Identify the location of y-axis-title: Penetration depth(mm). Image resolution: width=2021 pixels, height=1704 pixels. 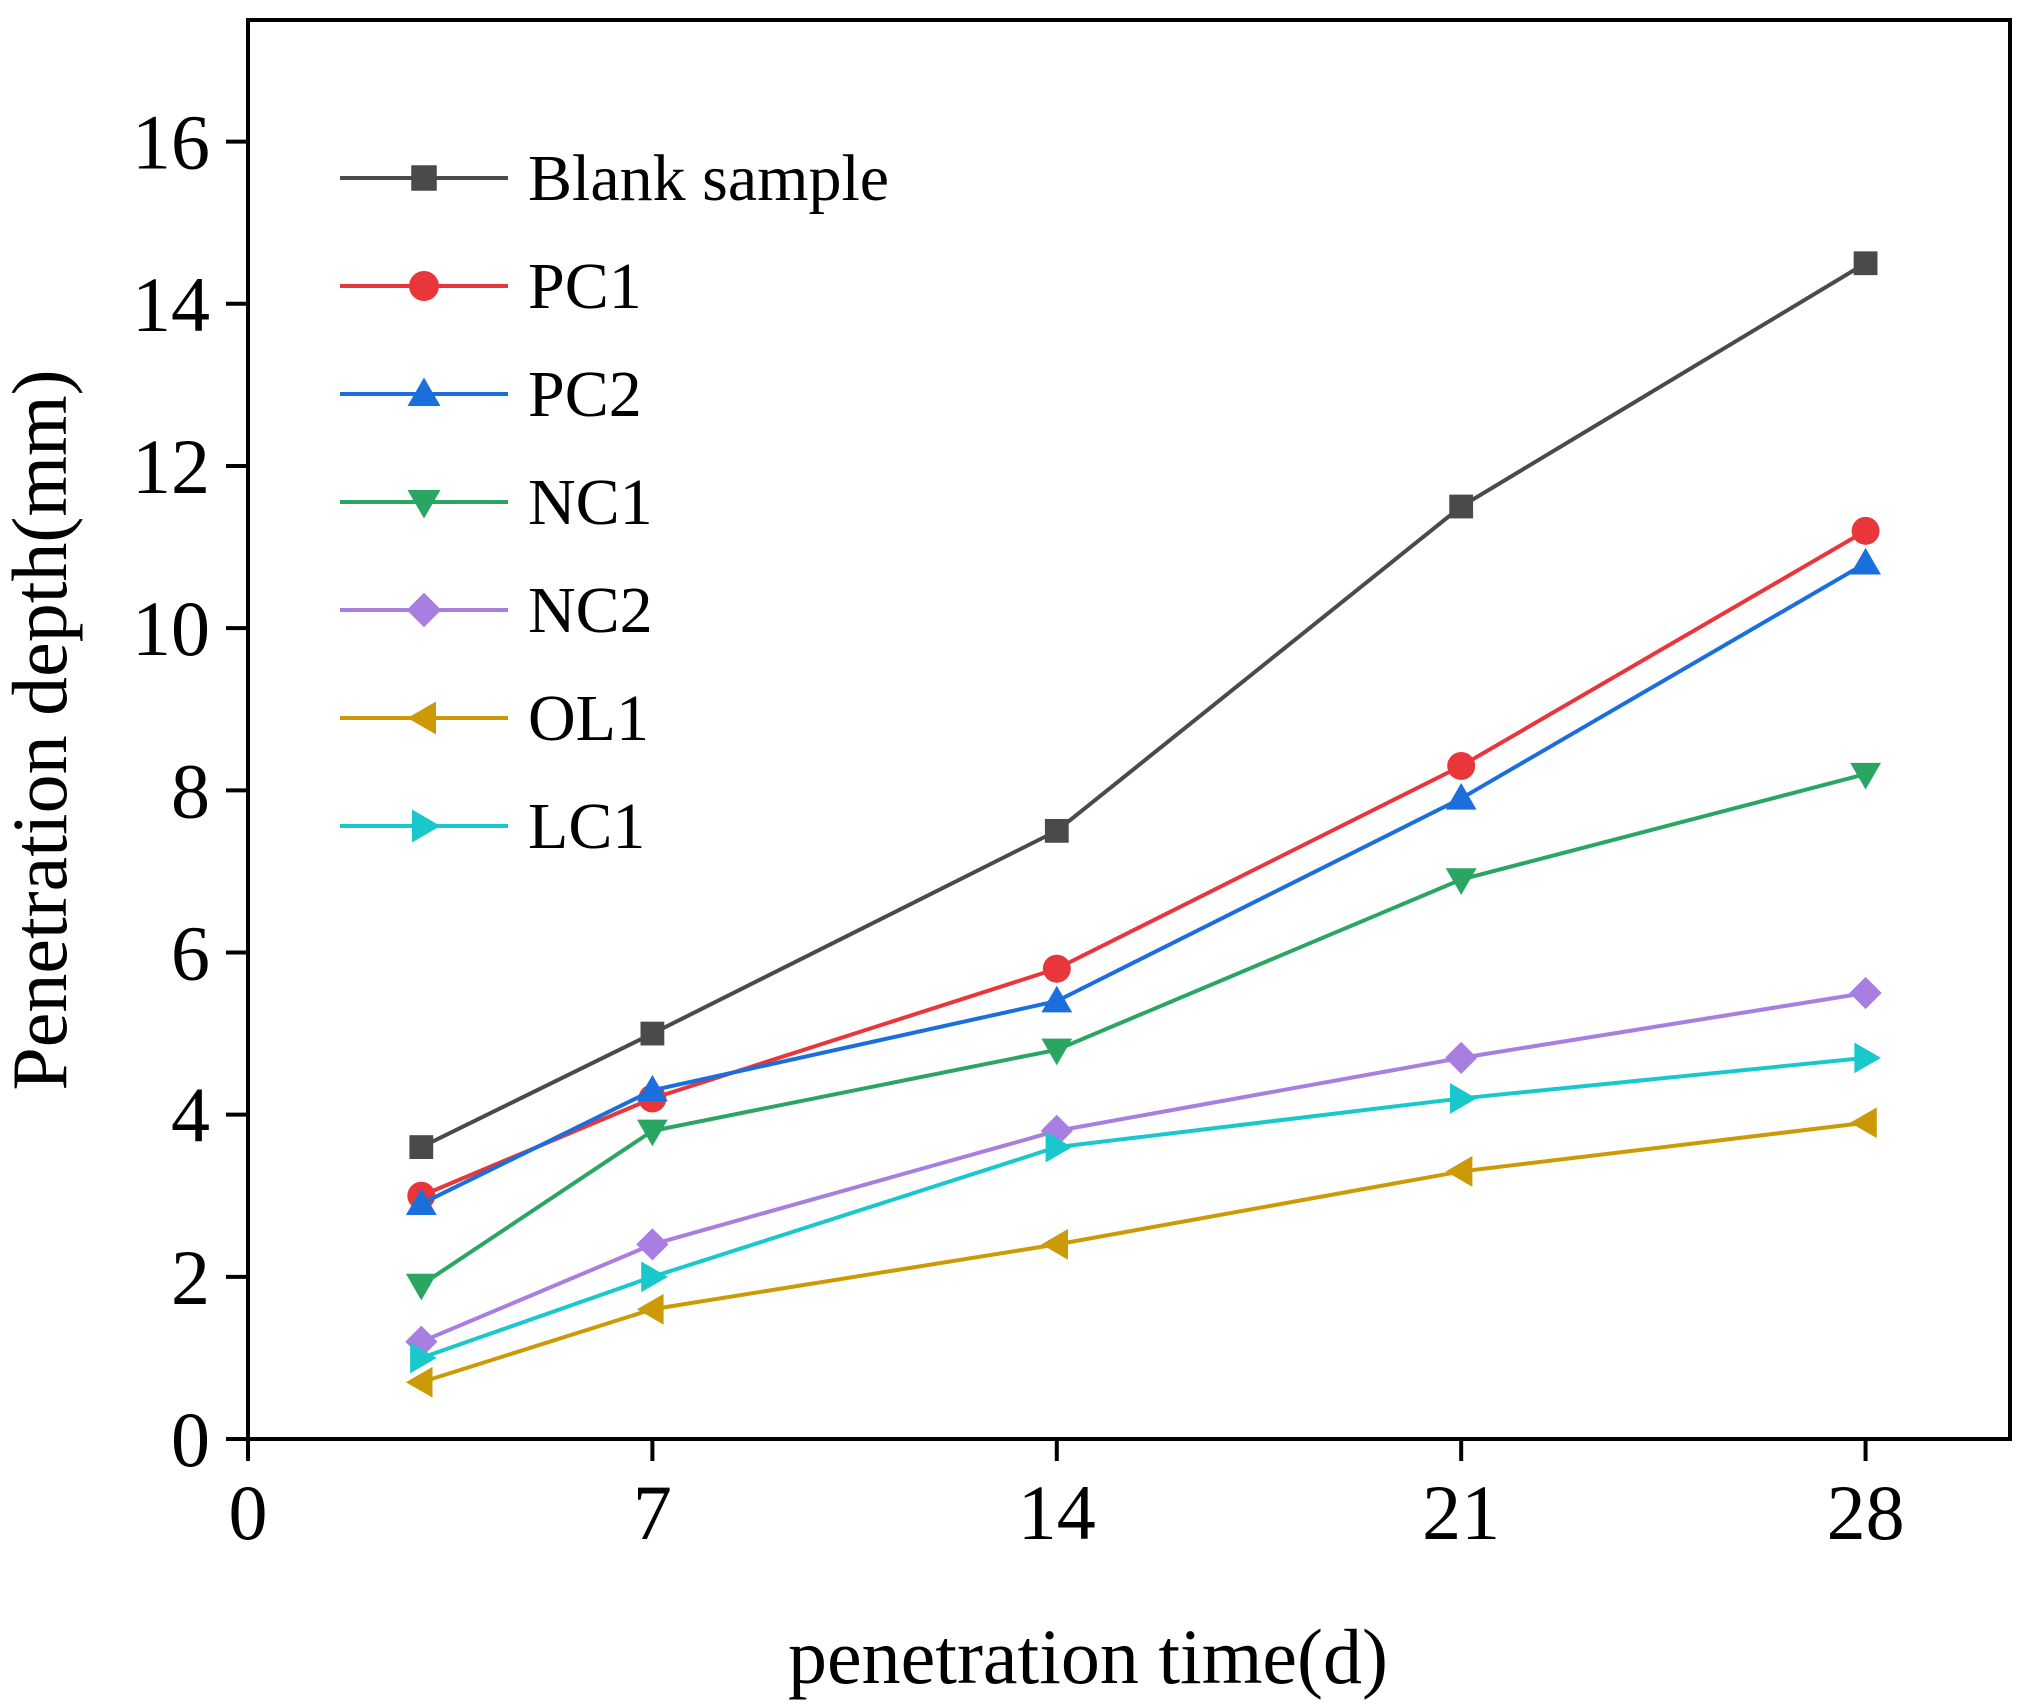
(41, 729).